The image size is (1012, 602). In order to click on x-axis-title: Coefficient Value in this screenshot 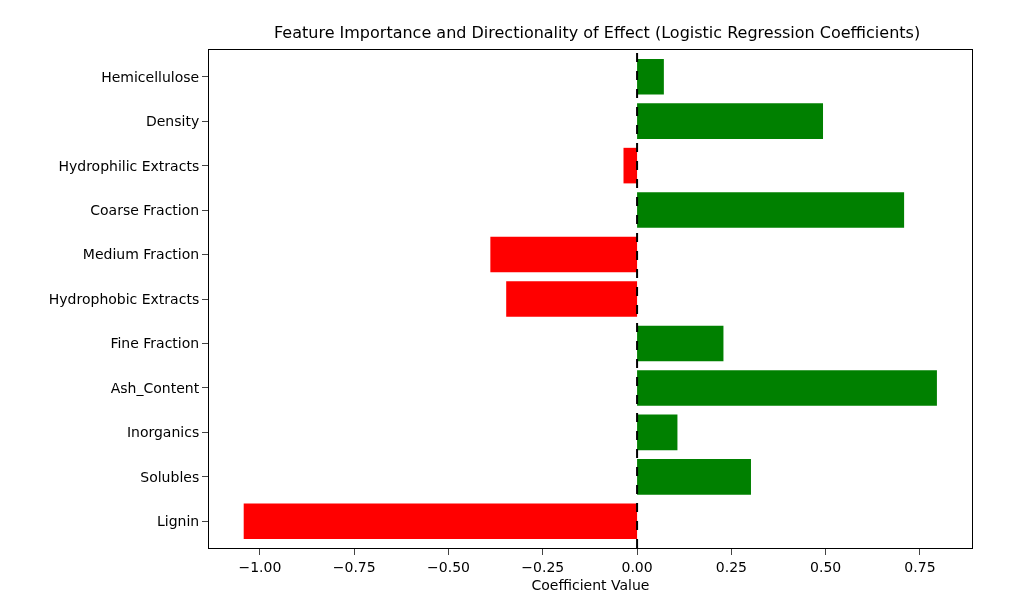, I will do `click(590, 585)`.